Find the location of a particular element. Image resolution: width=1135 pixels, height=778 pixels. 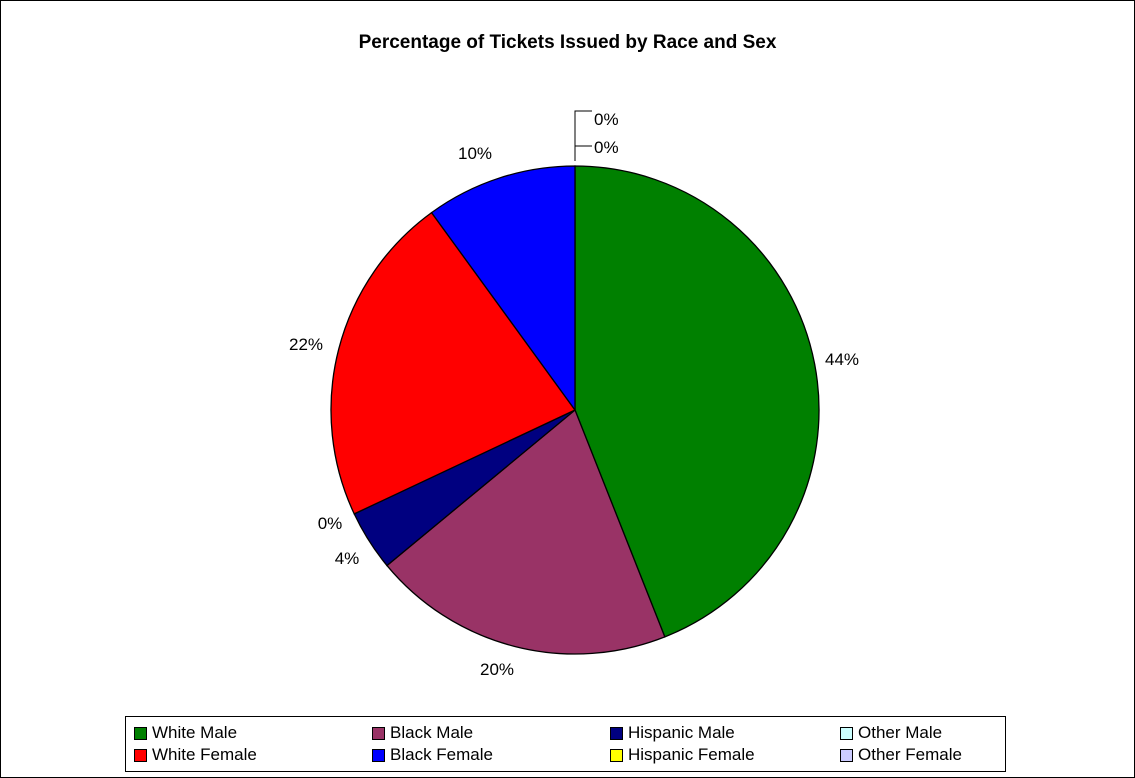

legend-label-white-male: White Male is located at coordinates (195, 732).